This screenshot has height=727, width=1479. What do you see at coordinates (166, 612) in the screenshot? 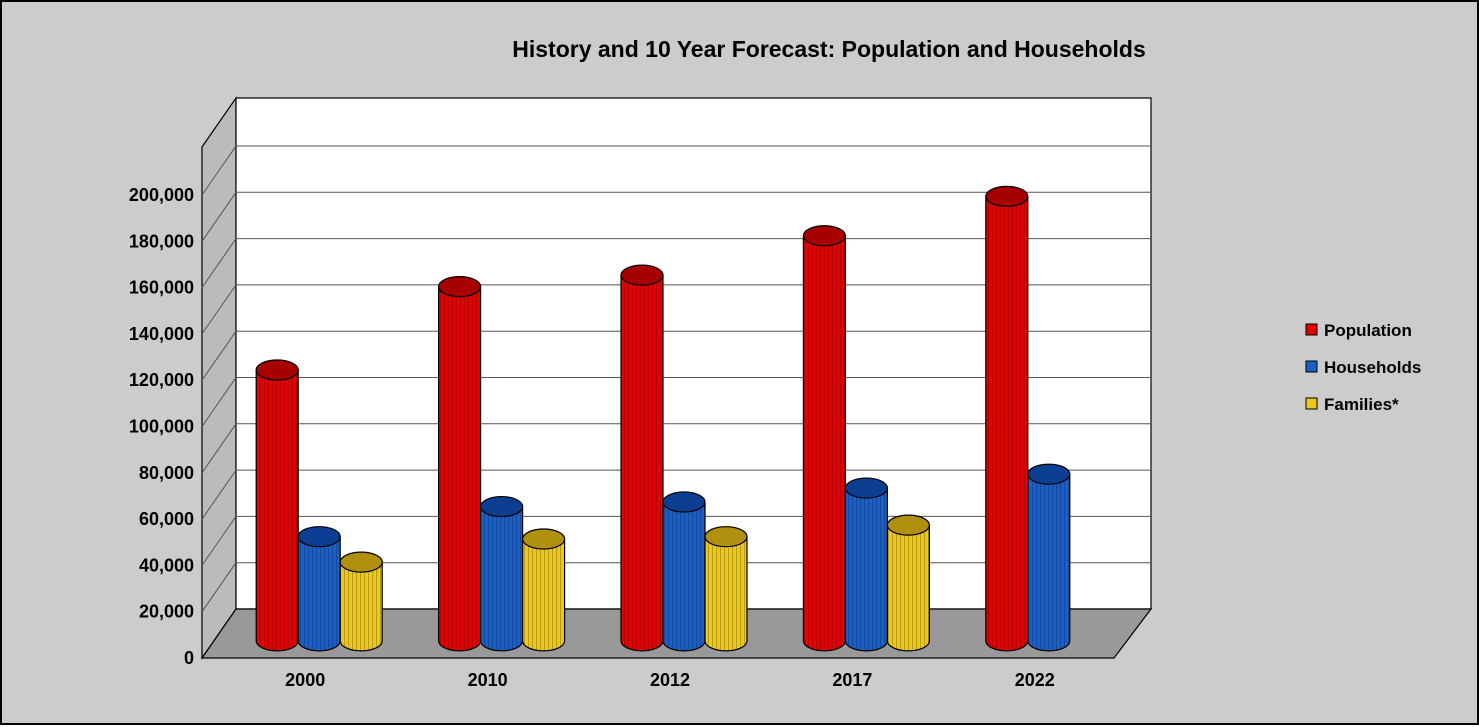
I see `y-tick-label: 20,000` at bounding box center [166, 612].